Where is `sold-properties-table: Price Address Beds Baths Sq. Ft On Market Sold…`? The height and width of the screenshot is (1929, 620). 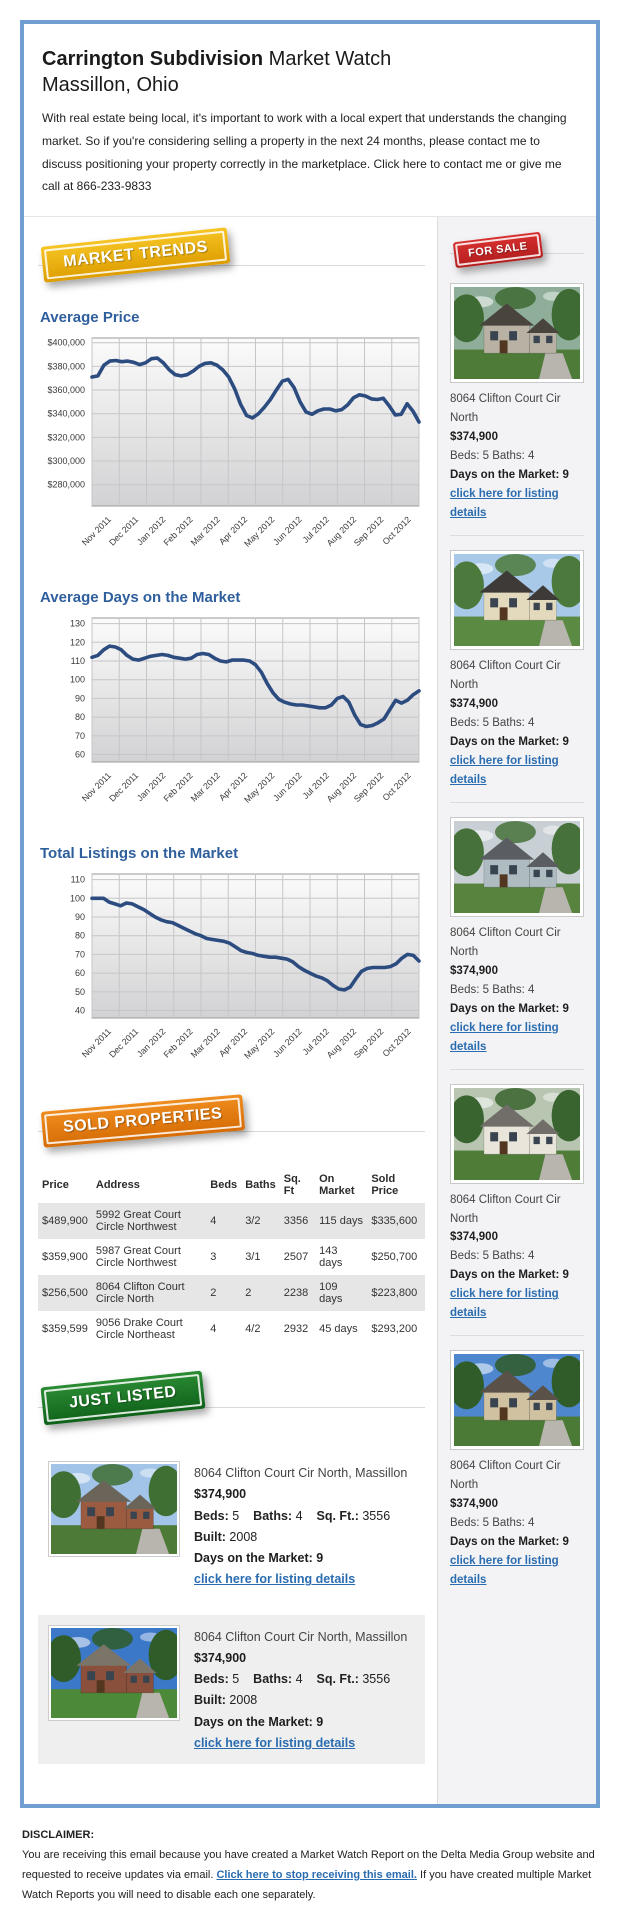 sold-properties-table: Price Address Beds Baths Sq. Ft On Market Sold… is located at coordinates (231, 1257).